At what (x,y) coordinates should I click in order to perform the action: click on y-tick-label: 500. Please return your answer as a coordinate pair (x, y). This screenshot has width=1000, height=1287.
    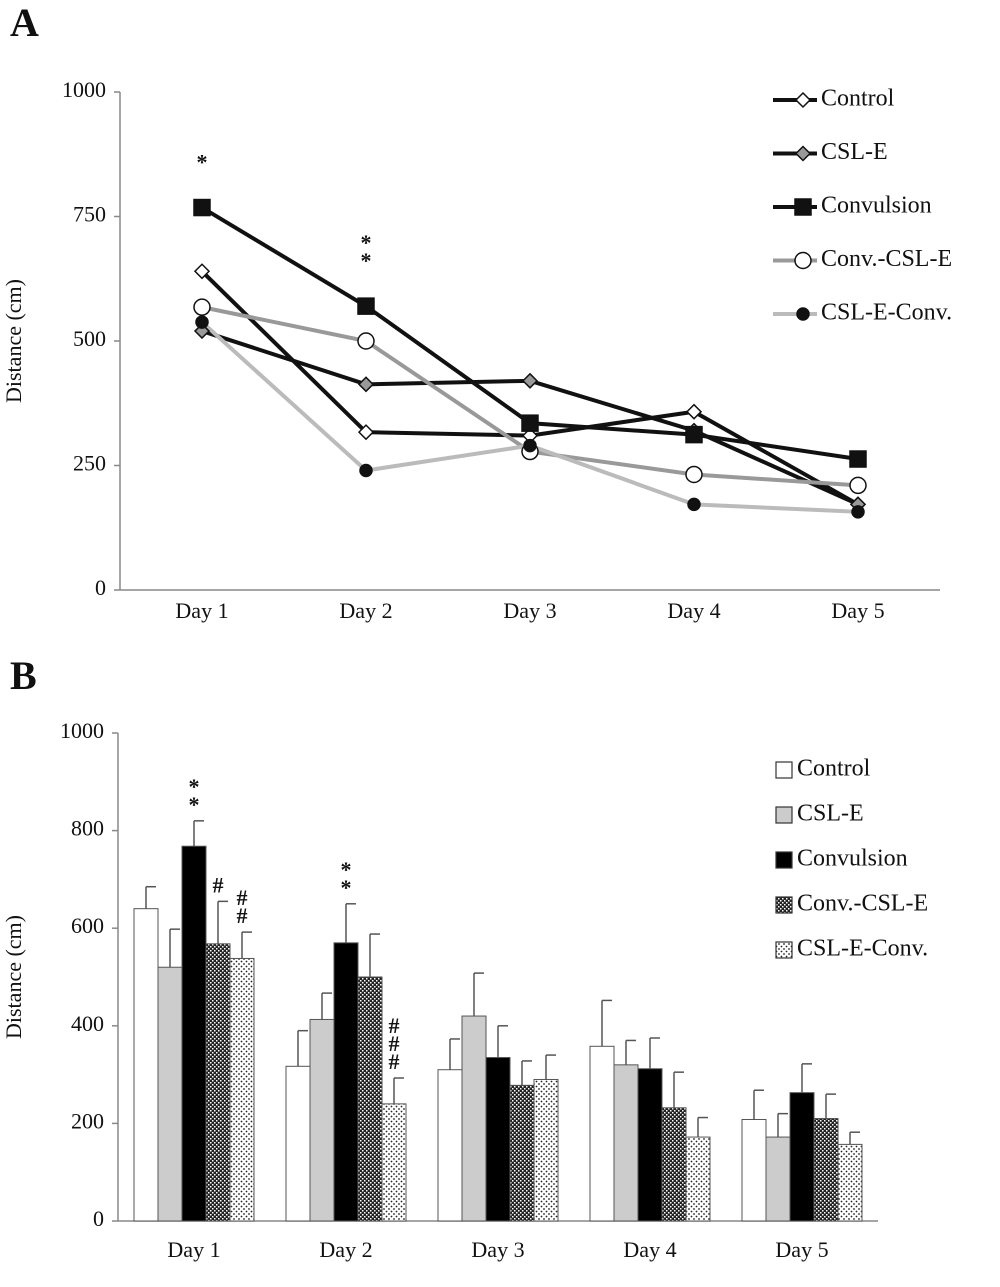
    Looking at the image, I should click on (89, 338).